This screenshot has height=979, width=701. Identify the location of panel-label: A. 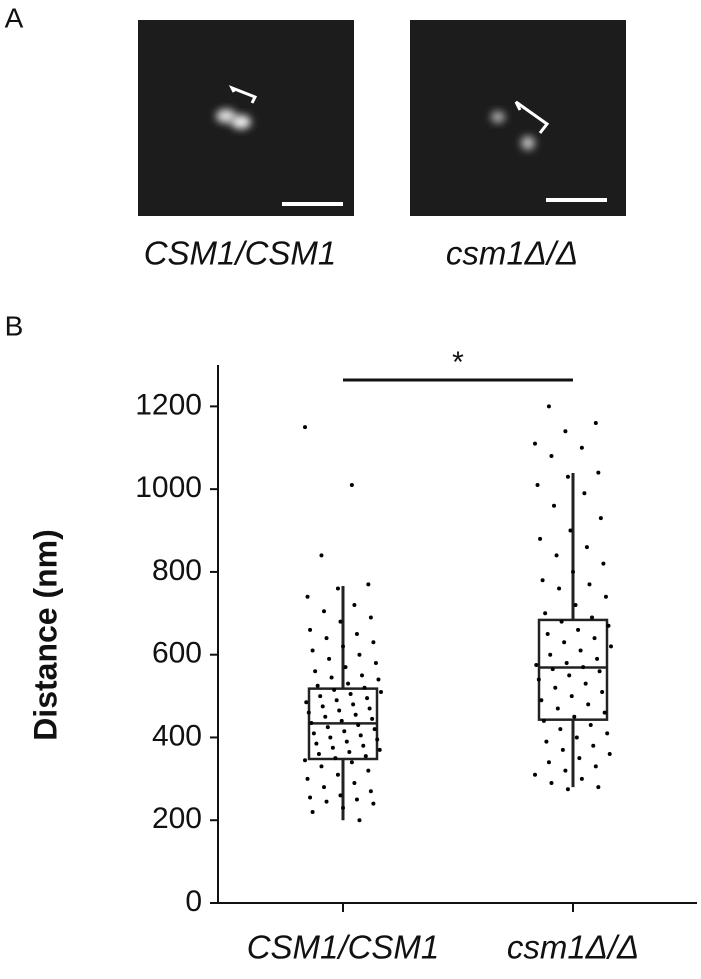
(14, 17).